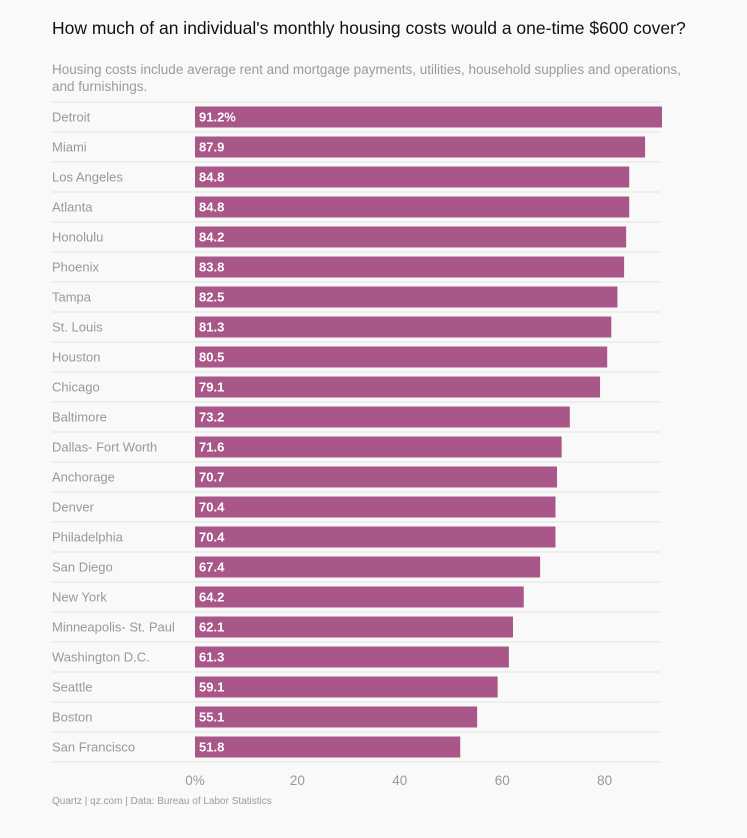 The image size is (747, 838). What do you see at coordinates (77, 237) in the screenshot?
I see `category-label: Honolulu` at bounding box center [77, 237].